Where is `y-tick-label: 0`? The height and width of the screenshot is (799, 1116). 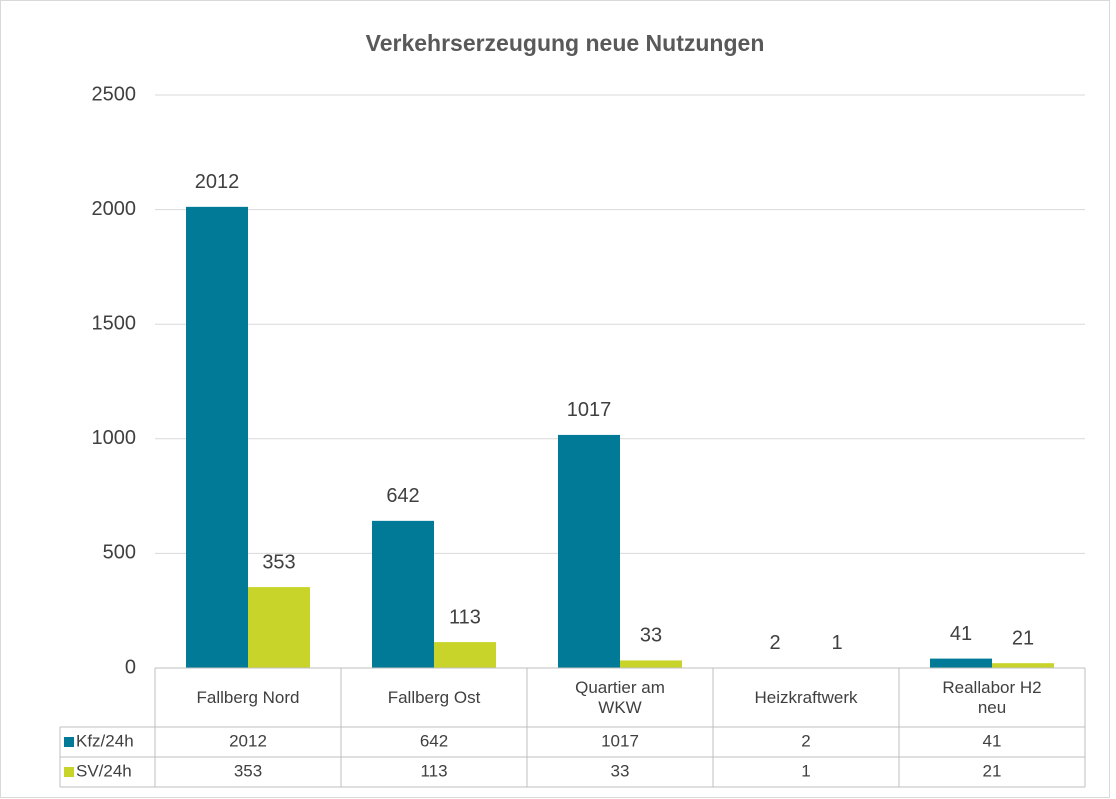 y-tick-label: 0 is located at coordinates (130, 667).